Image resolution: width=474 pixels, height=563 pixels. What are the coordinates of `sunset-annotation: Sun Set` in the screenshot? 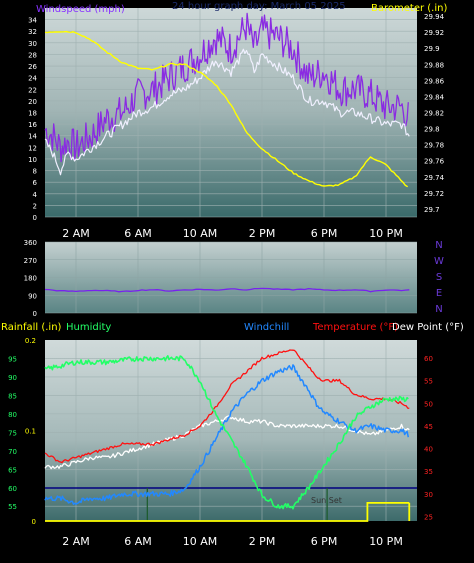 It's located at (326, 500).